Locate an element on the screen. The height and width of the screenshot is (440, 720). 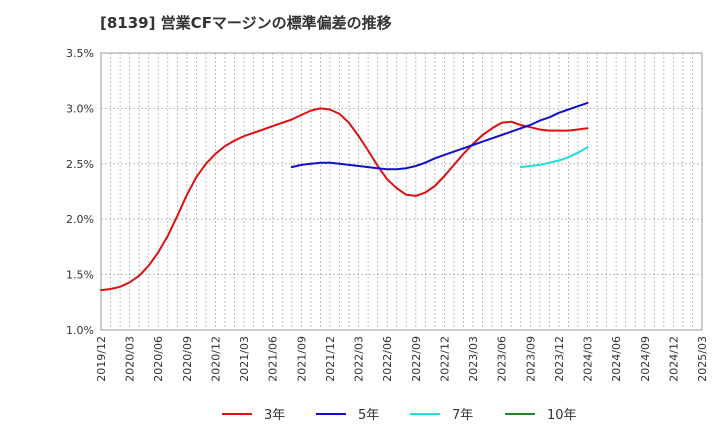
x-tick-label: 2021/06 is located at coordinates (273, 359).